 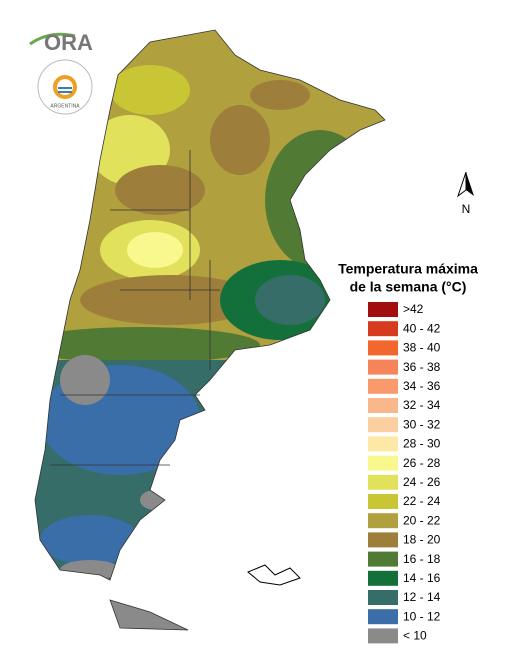 I want to click on legend-label: 14 - 16, so click(x=422, y=578).